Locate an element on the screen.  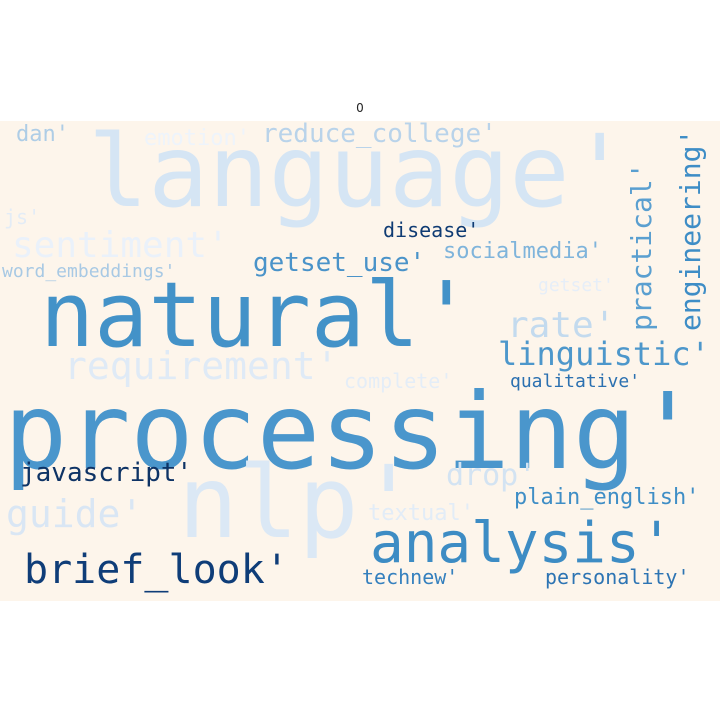
word-brief-look: brief_look' is located at coordinates (156, 570).